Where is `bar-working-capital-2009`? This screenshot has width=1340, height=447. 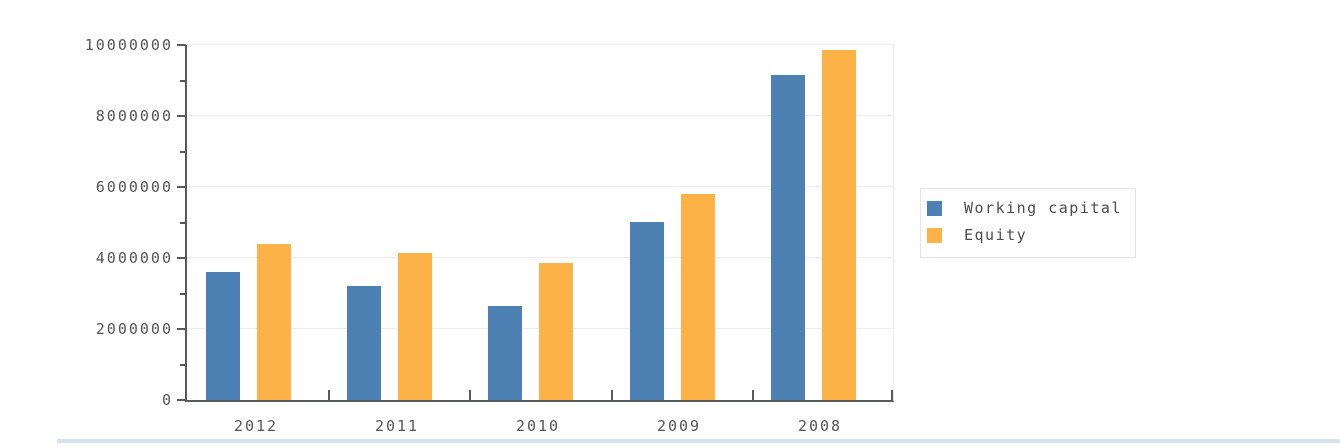
bar-working-capital-2009 is located at coordinates (647, 311).